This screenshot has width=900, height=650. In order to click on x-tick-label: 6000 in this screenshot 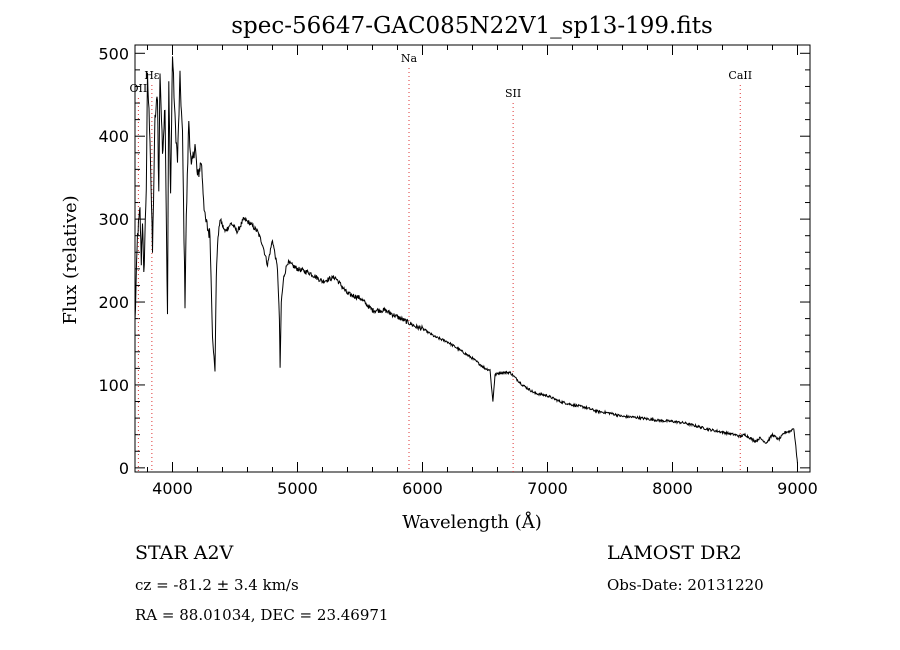, I will do `click(422, 488)`.